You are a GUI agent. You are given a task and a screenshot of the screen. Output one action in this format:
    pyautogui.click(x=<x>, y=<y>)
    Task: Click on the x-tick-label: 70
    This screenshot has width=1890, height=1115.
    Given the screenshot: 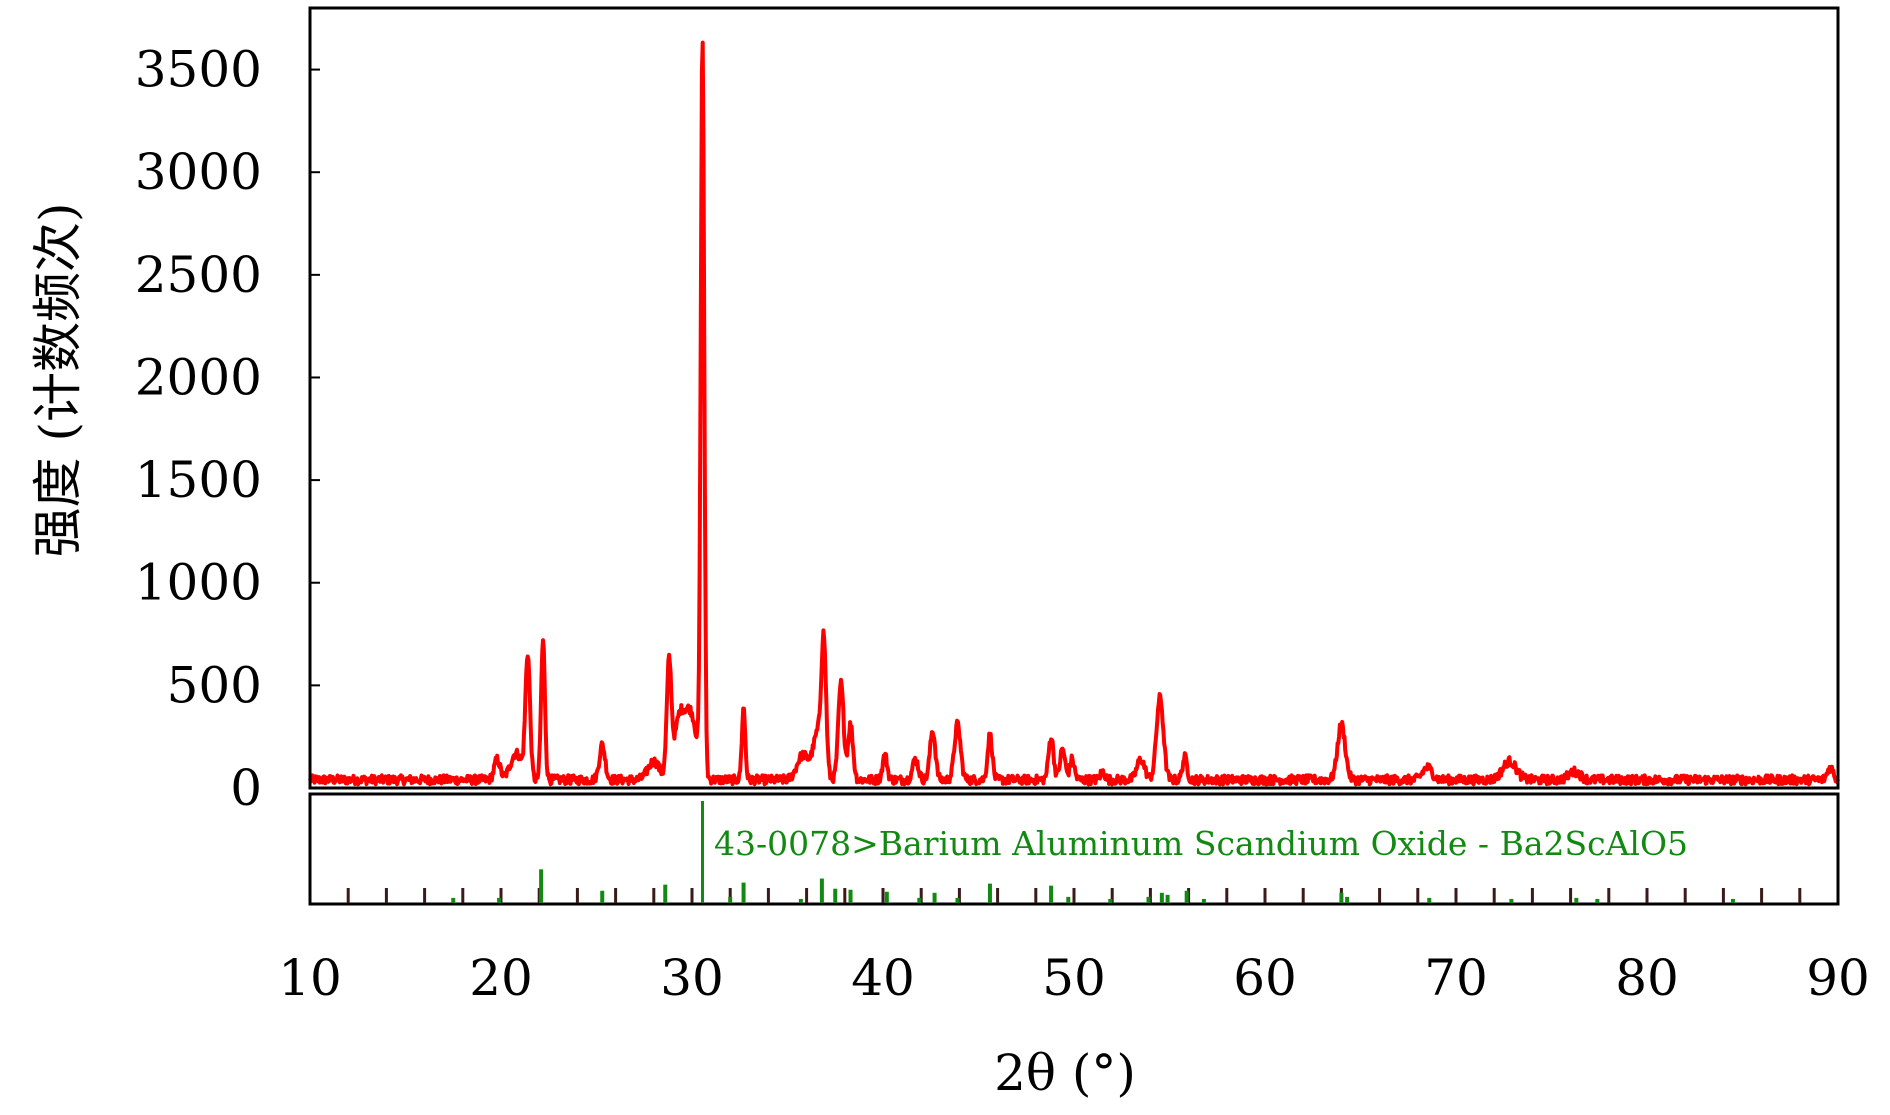 What is the action you would take?
    pyautogui.click(x=1456, y=978)
    